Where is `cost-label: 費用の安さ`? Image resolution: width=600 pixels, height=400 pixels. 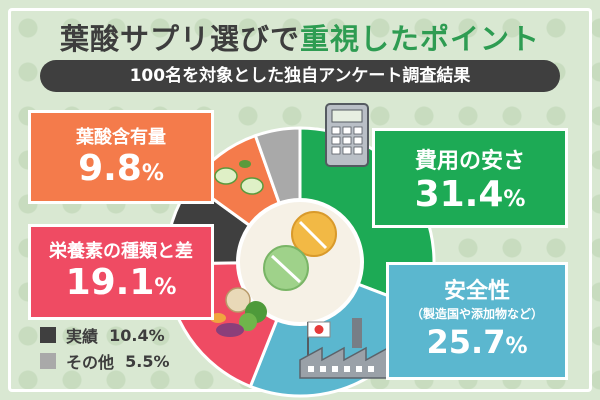
cost-label: 費用の安さ is located at coordinates (469, 161).